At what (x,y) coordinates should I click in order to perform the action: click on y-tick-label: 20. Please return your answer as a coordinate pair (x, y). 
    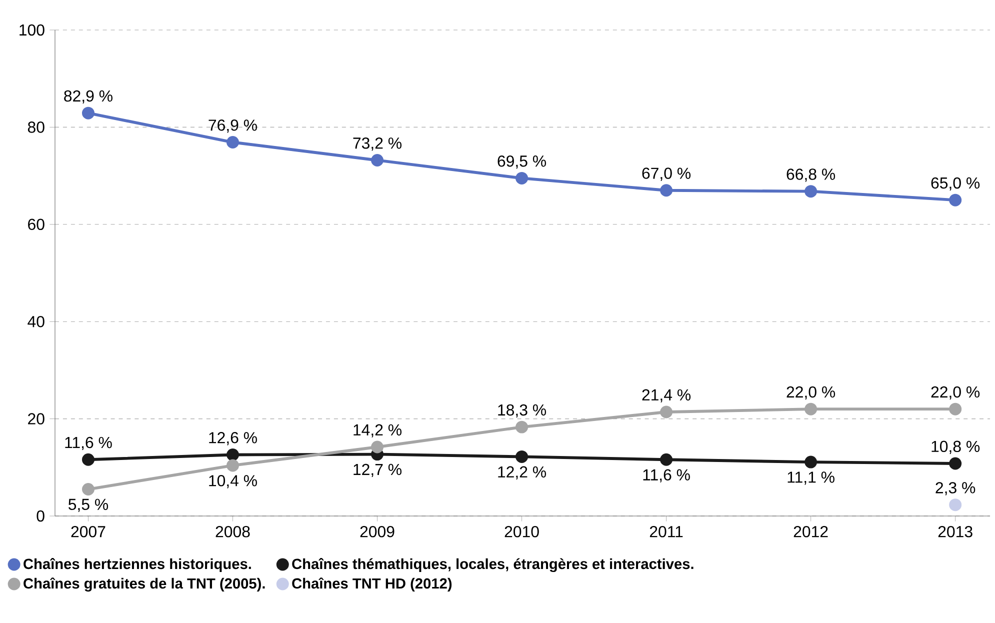
    Looking at the image, I should click on (36, 418).